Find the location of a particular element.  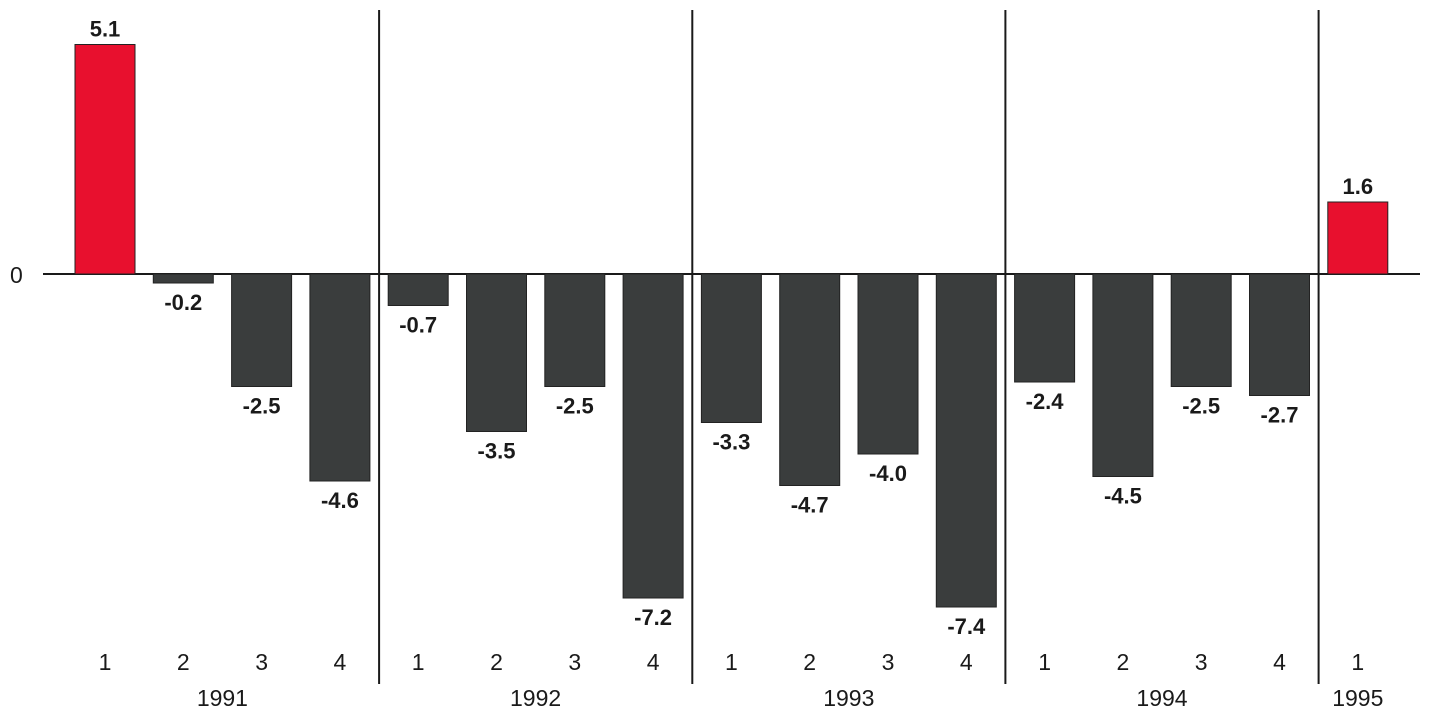

value-label-1993-q1: -3.3 is located at coordinates (731, 442).